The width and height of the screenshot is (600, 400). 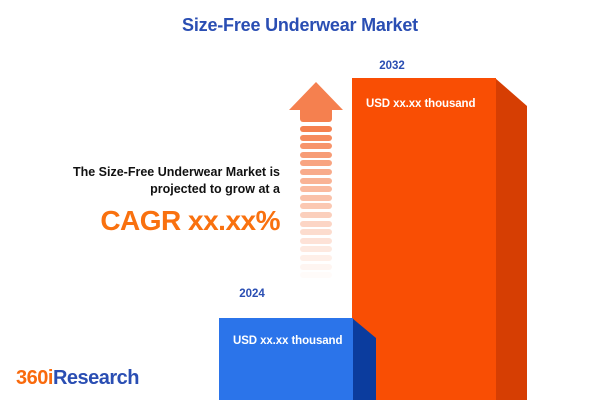 I want to click on growth-arrow-icon, so click(x=316, y=186).